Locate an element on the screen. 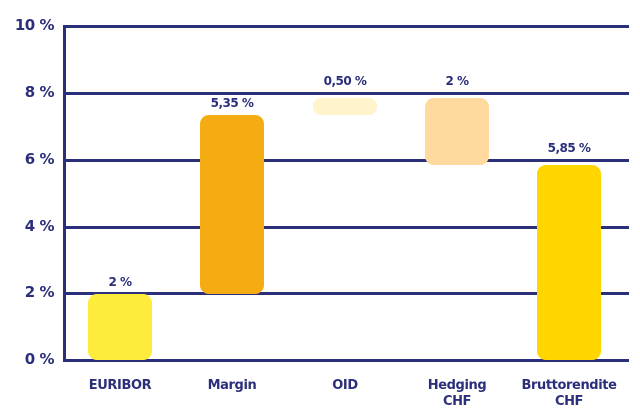 The height and width of the screenshot is (413, 640). x-label-bruttorendite-chf: Bruttorendite CHF is located at coordinates (569, 393).